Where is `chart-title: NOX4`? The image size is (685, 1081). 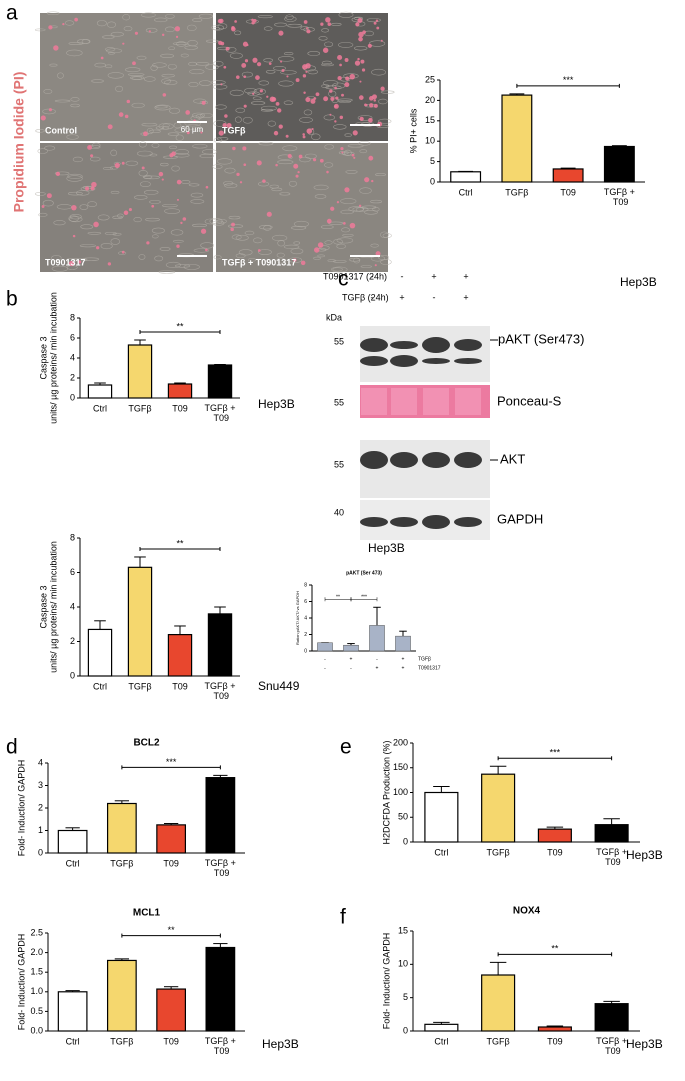
chart-title: NOX4 is located at coordinates (527, 911).